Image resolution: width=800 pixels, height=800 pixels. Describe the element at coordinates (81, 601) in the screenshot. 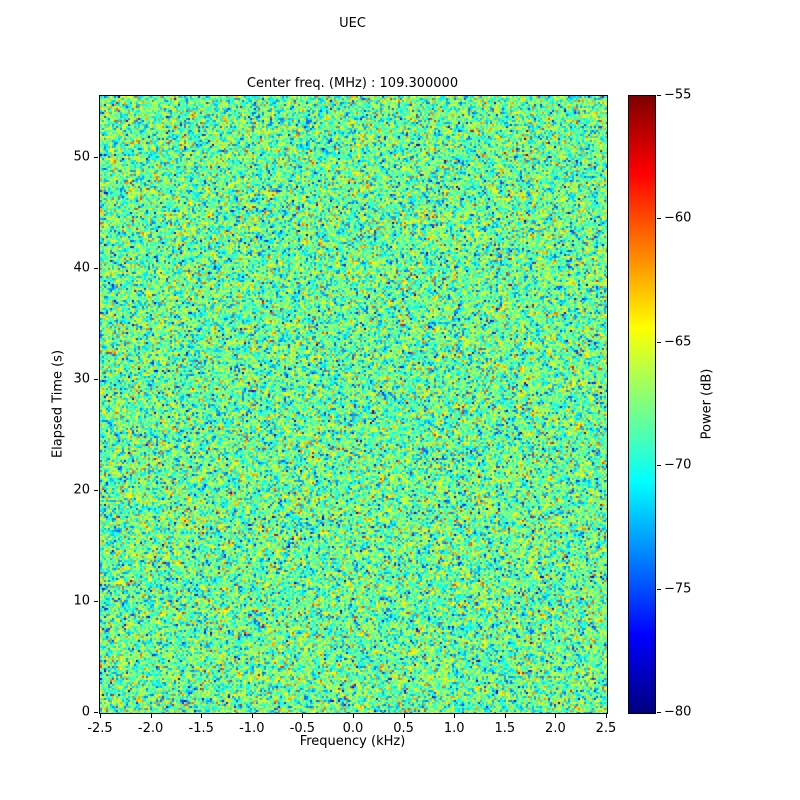

I see `y-tick-label: 10` at that location.